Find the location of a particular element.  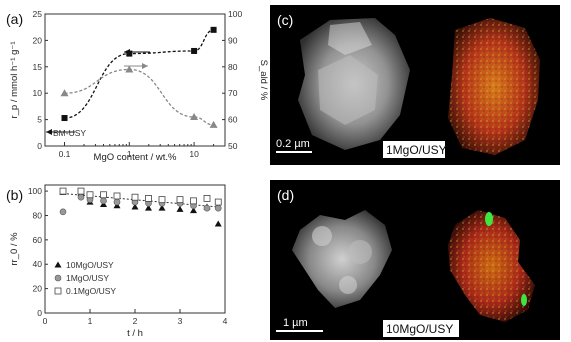

series-a is located at coordinates (139, 77).